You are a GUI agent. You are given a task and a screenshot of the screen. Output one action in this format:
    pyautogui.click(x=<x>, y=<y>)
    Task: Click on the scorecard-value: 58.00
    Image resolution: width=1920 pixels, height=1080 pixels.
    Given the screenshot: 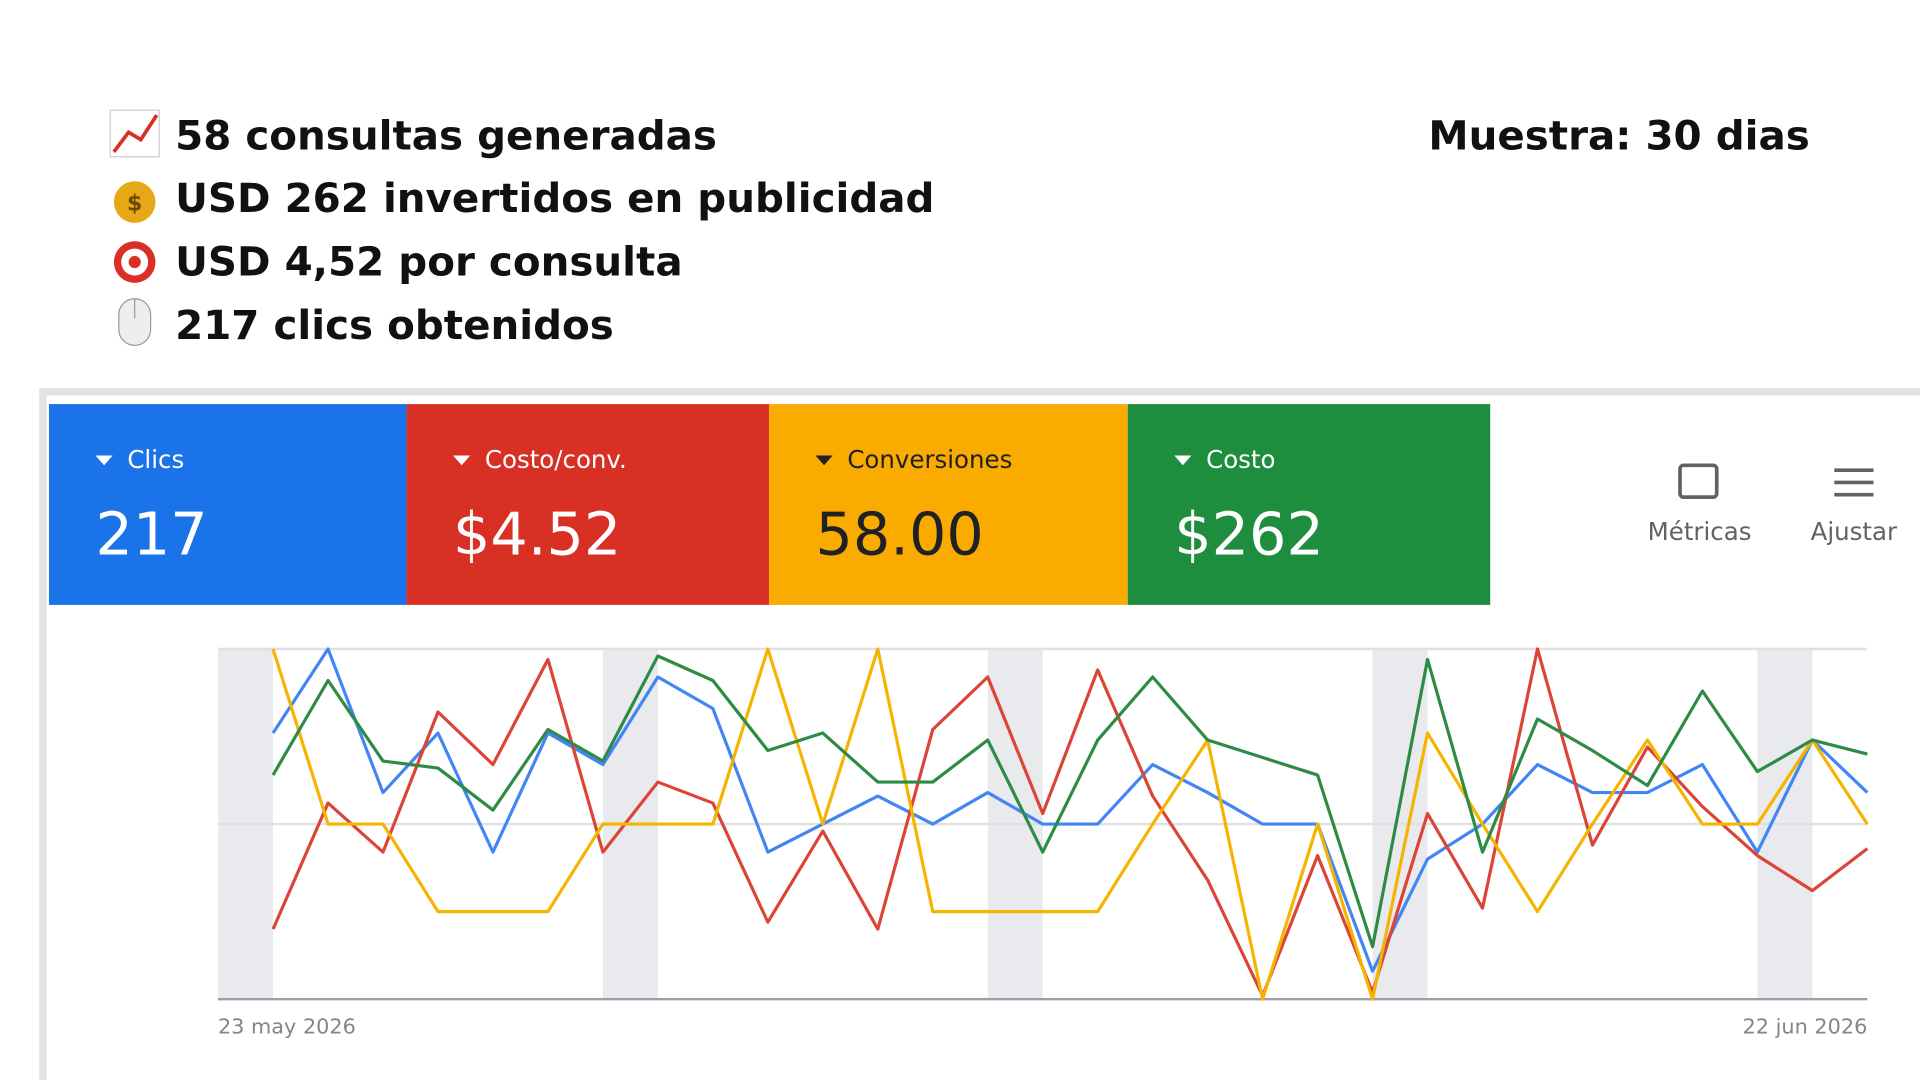 What is the action you would take?
    pyautogui.click(x=900, y=534)
    